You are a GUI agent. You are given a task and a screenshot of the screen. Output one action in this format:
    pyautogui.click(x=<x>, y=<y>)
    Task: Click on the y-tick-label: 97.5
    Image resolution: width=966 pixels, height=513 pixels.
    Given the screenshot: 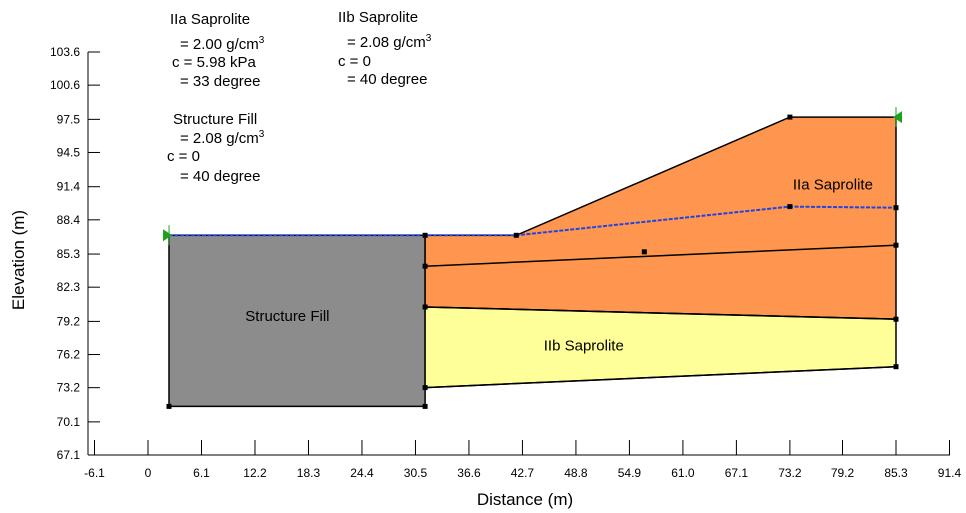 What is the action you would take?
    pyautogui.click(x=69, y=119)
    